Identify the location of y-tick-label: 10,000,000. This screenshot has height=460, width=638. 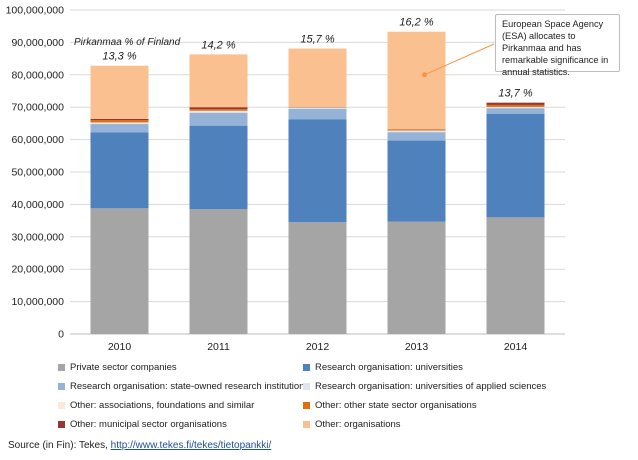
(37, 302).